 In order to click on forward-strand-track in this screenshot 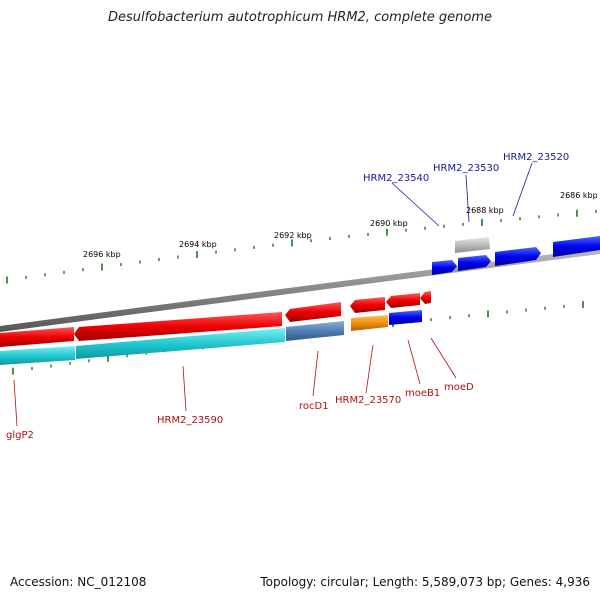, I will do `click(516, 255)`.